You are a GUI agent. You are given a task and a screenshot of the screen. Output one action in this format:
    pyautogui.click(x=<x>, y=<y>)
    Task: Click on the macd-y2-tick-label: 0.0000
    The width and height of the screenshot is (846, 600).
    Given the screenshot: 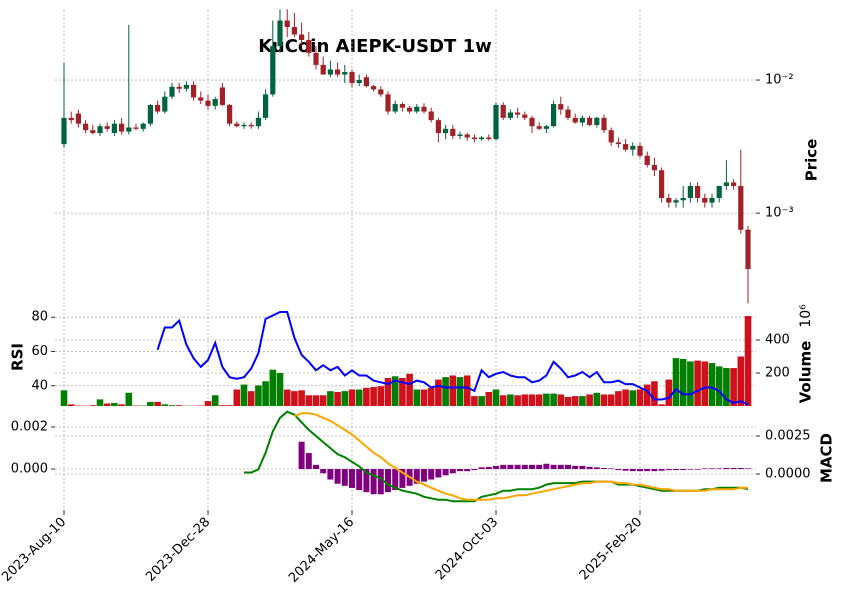 What is the action you would take?
    pyautogui.click(x=788, y=473)
    